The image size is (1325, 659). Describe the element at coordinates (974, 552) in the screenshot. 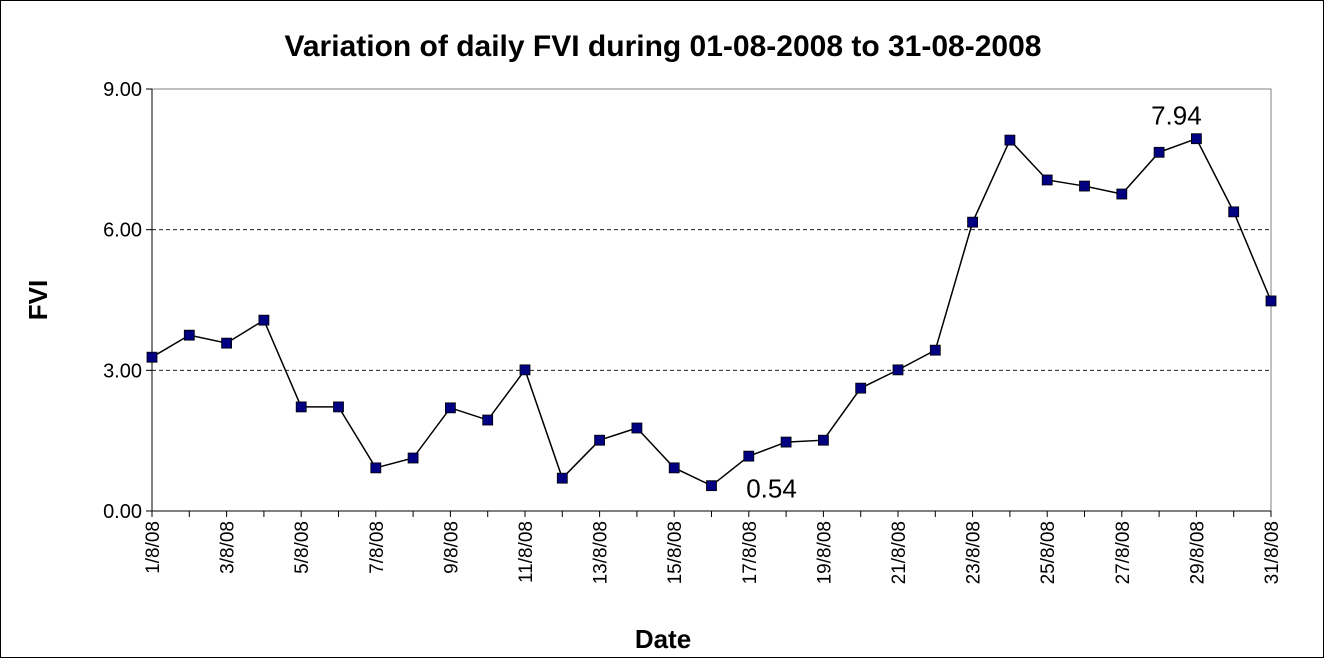

I see `x-tick-label: 23/8/08` at that location.